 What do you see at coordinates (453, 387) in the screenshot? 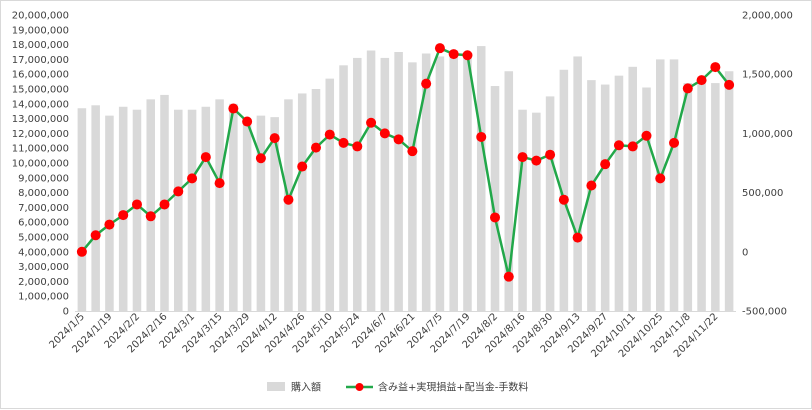
I see `legend-line-label: 含み益+実現損益+配当金-手数料` at bounding box center [453, 387].